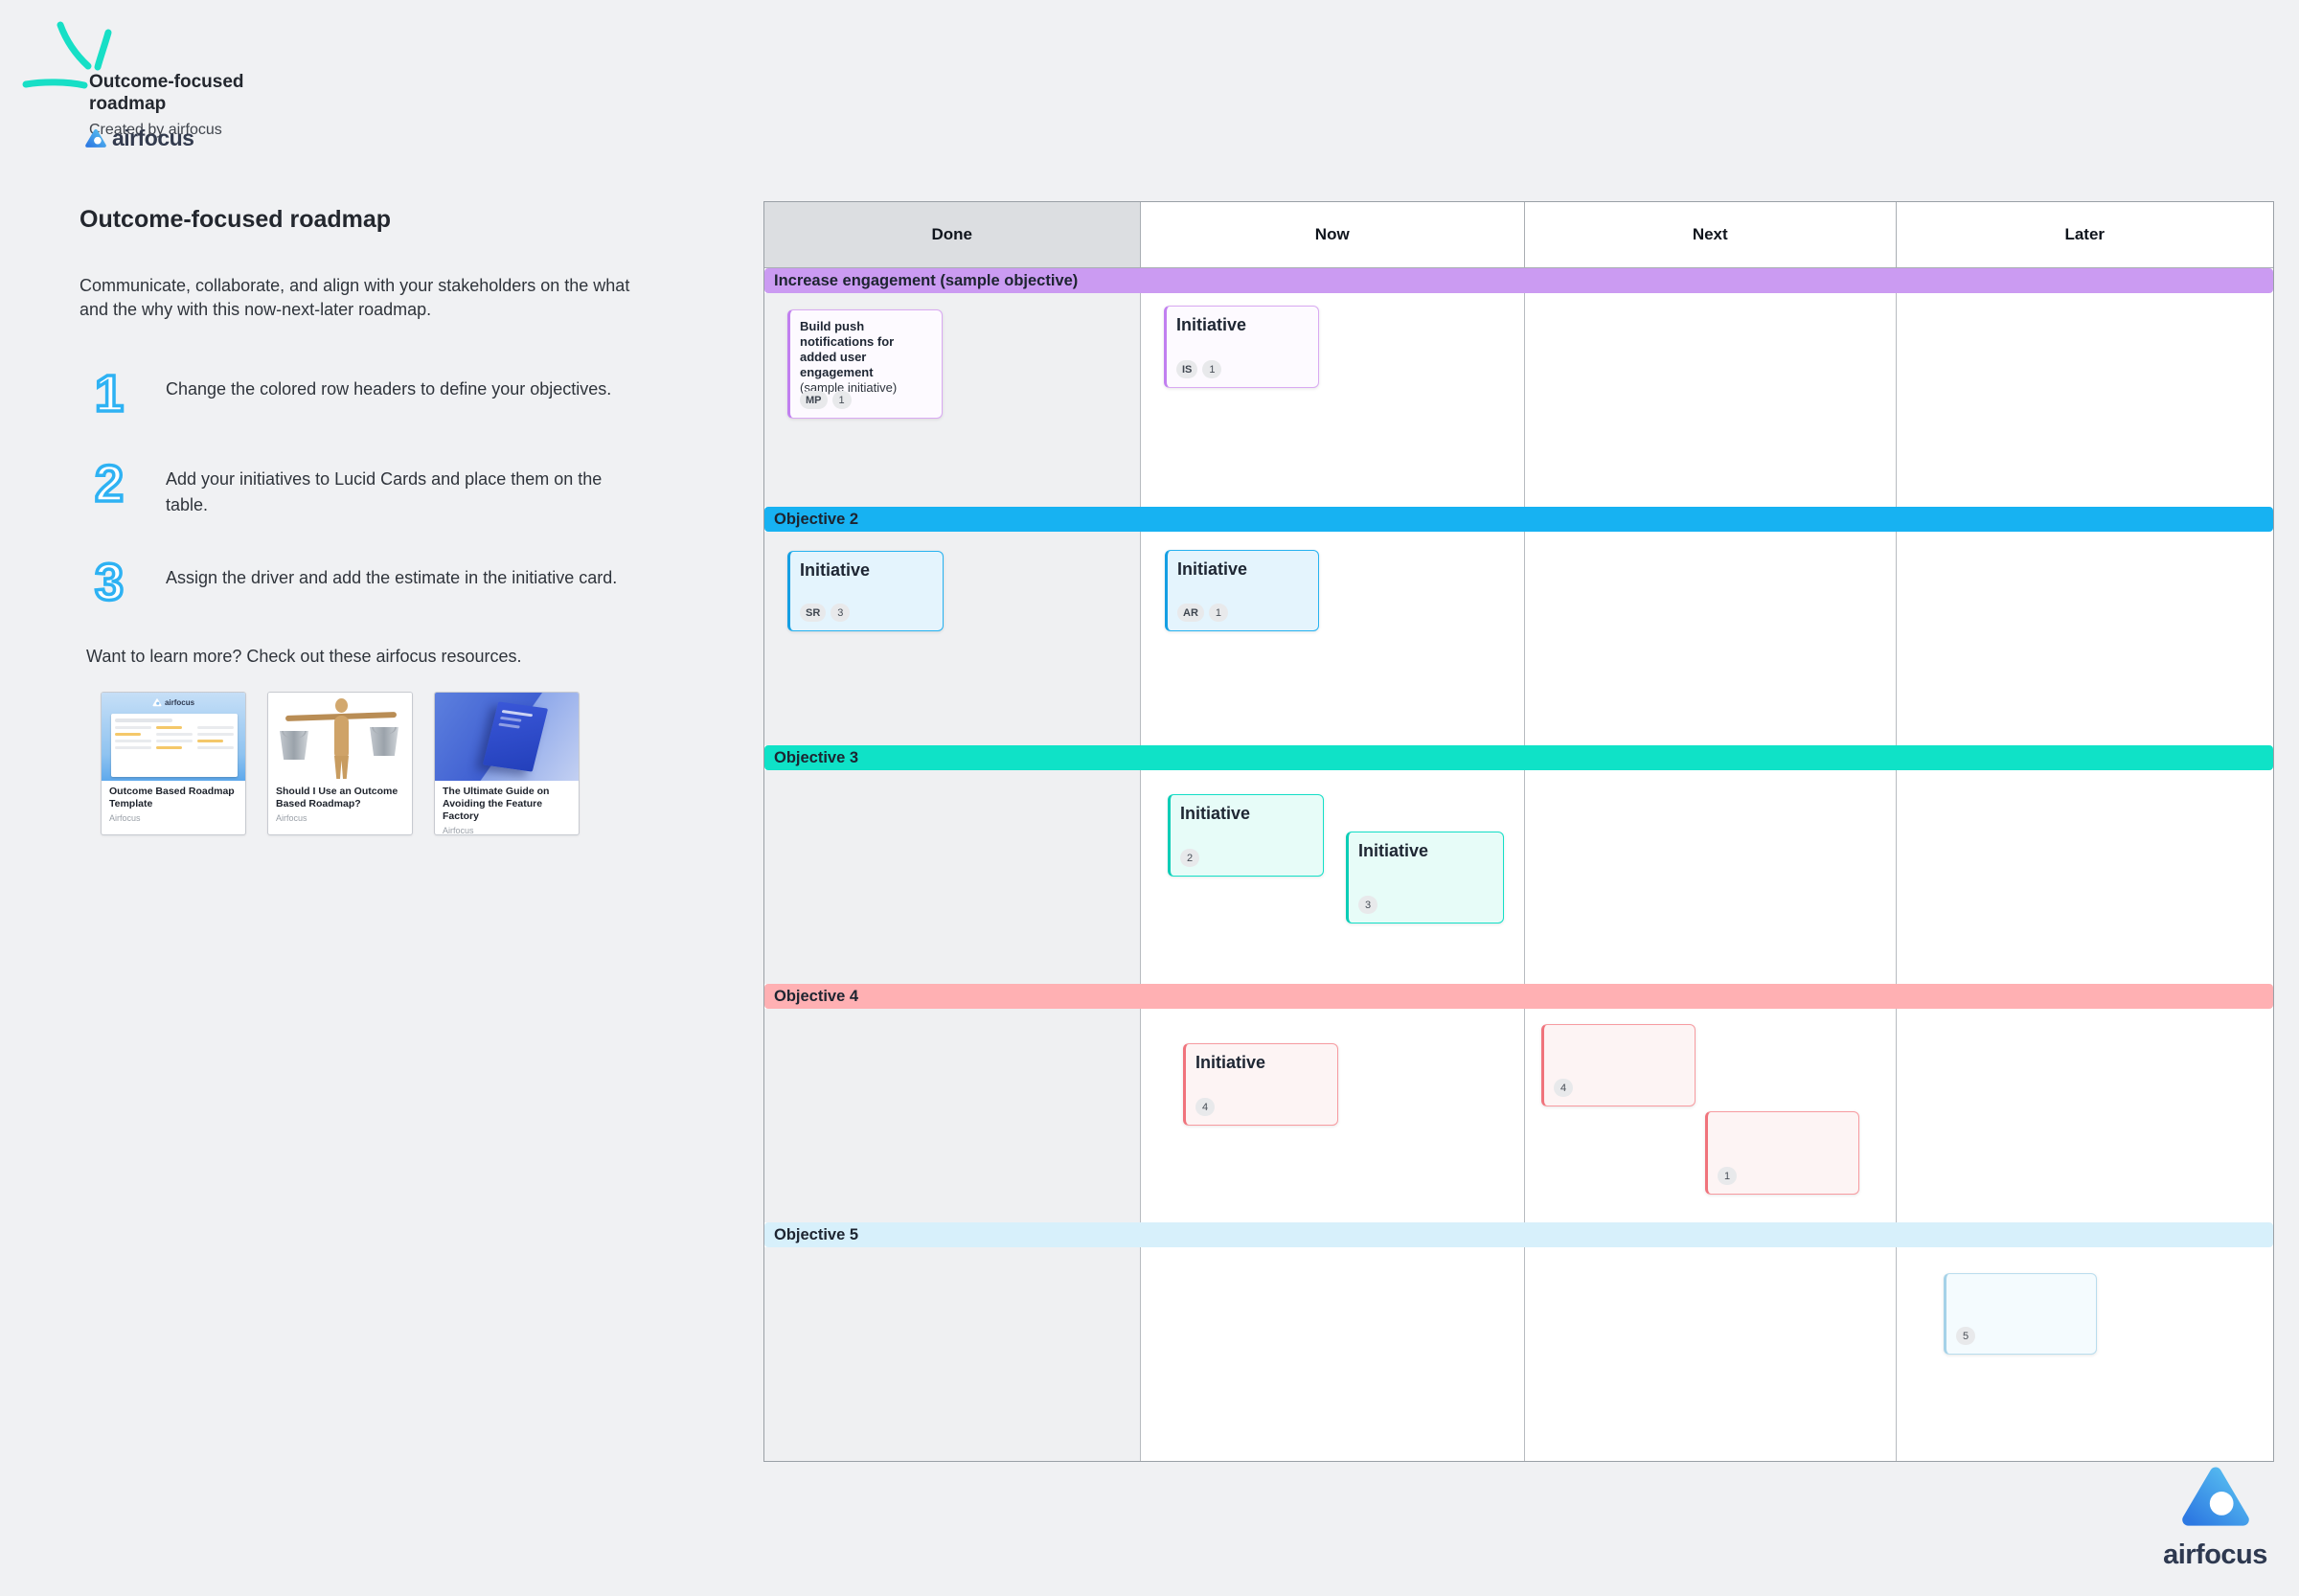  Describe the element at coordinates (1518, 877) in the screenshot. I see `objective-3-row` at that location.